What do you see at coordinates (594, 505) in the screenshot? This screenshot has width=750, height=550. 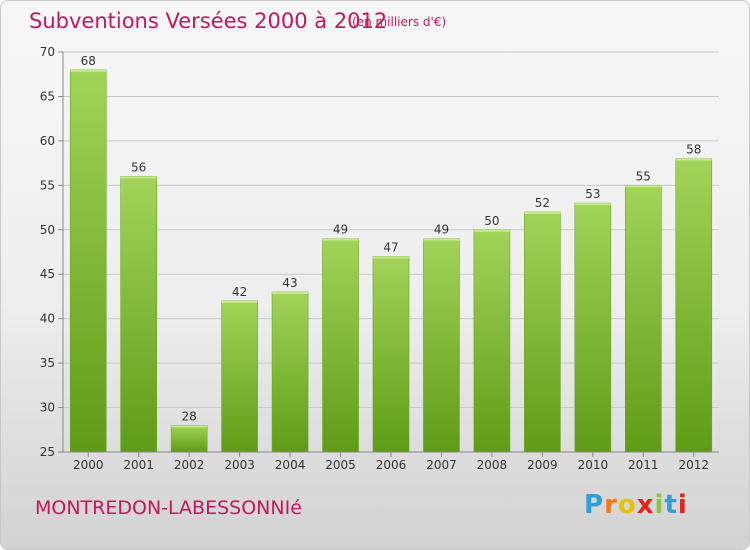 I see `logo-letter: P` at bounding box center [594, 505].